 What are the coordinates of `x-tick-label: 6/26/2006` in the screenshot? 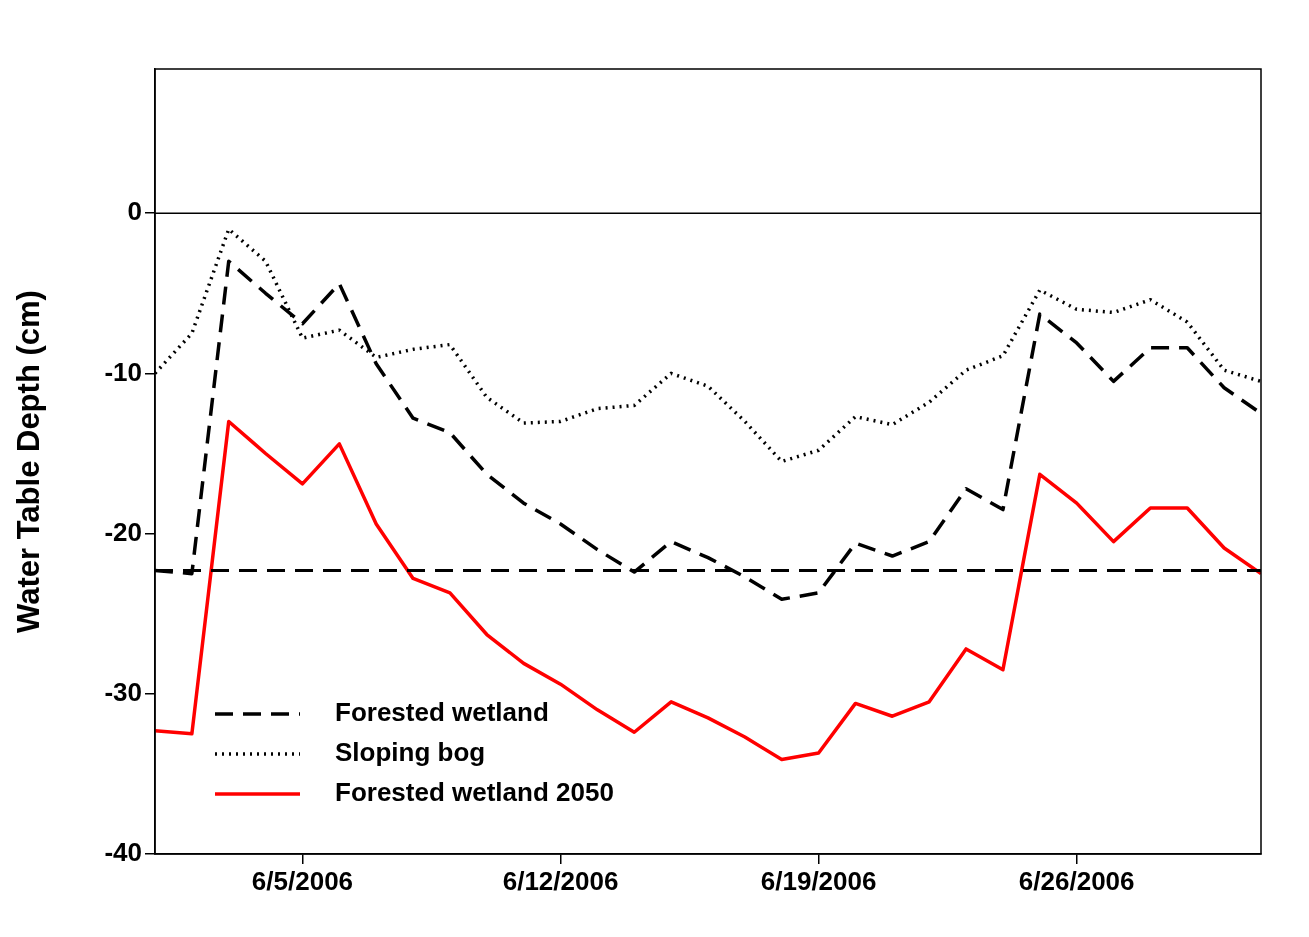 It's located at (1076, 880).